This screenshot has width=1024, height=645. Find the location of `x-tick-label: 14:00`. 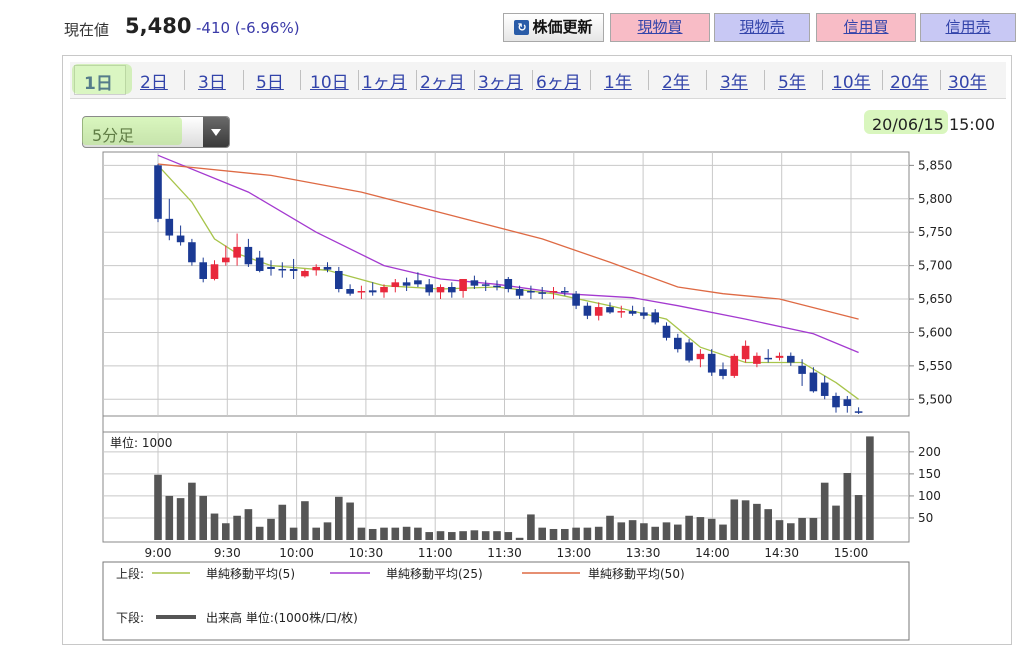

x-tick-label: 14:00 is located at coordinates (712, 553).